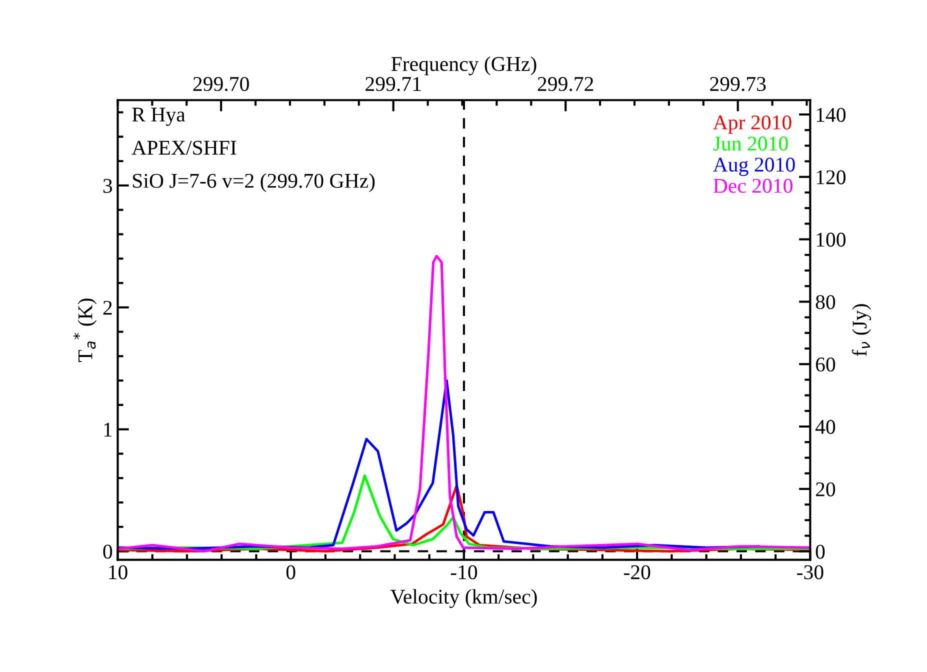 The height and width of the screenshot is (672, 927). What do you see at coordinates (831, 239) in the screenshot?
I see `y2-tick-label: 100` at bounding box center [831, 239].